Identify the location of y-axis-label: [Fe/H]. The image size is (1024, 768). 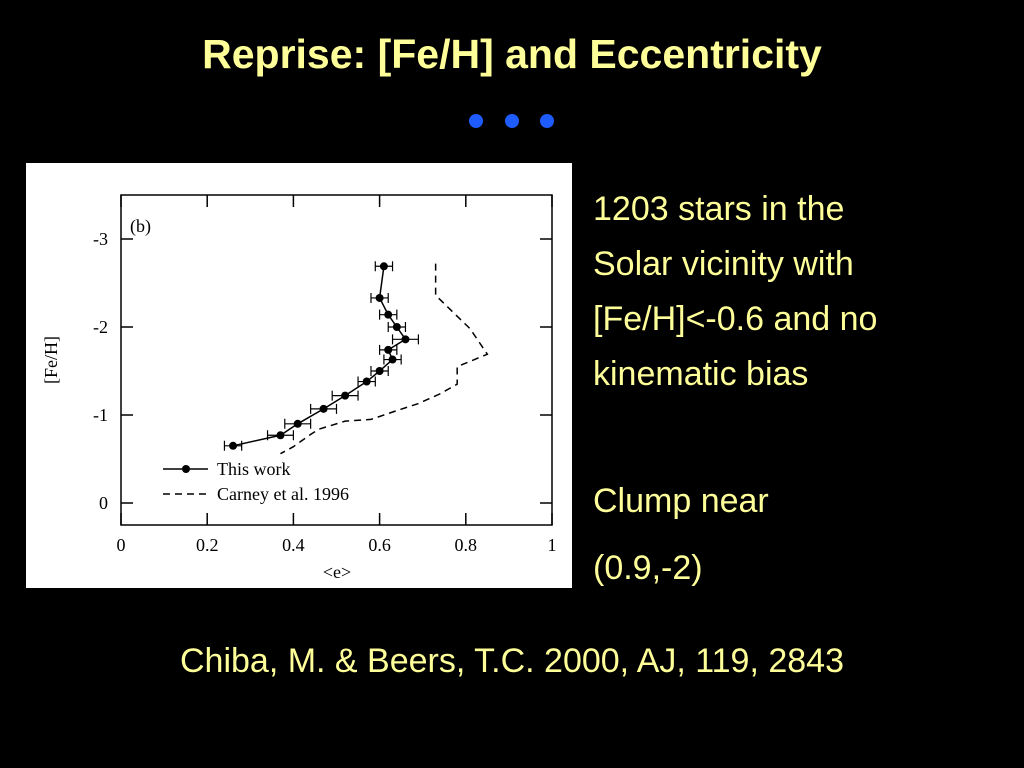
(51, 360).